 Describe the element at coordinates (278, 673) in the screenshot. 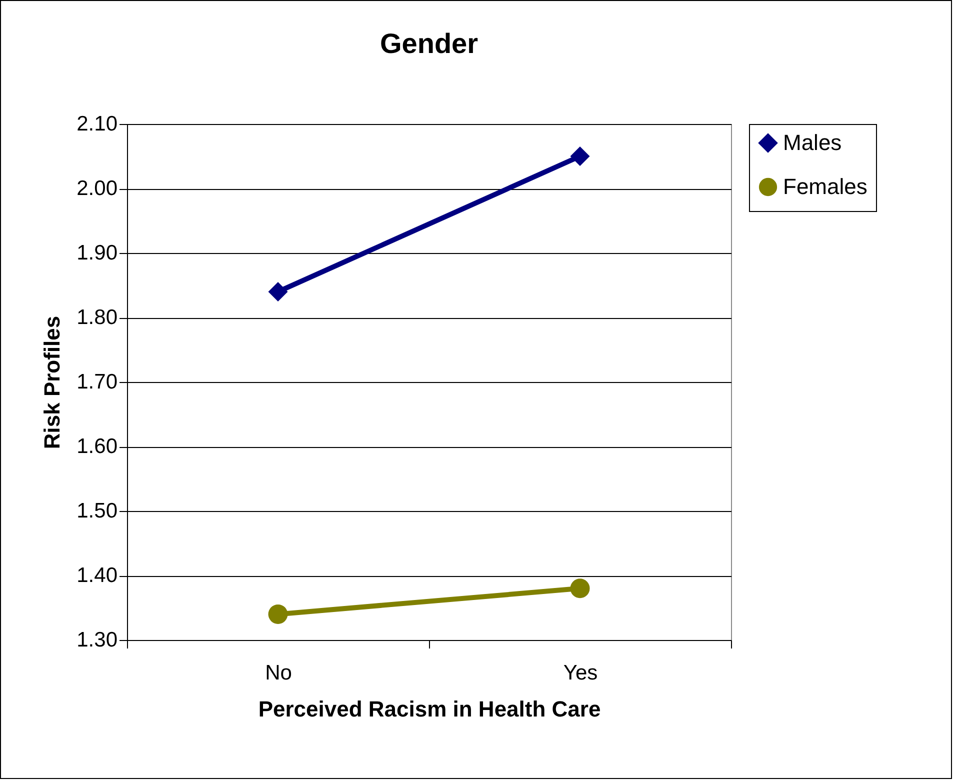

I see `x-tick-label: No` at that location.